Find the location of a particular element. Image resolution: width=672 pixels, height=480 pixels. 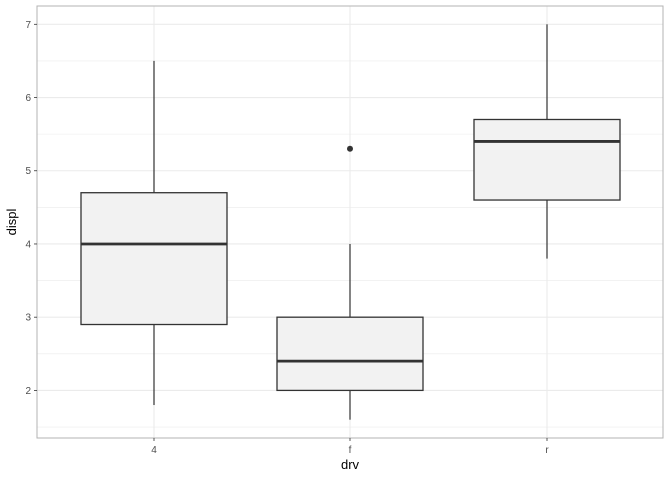

y-axis-title: displ is located at coordinates (11, 222).